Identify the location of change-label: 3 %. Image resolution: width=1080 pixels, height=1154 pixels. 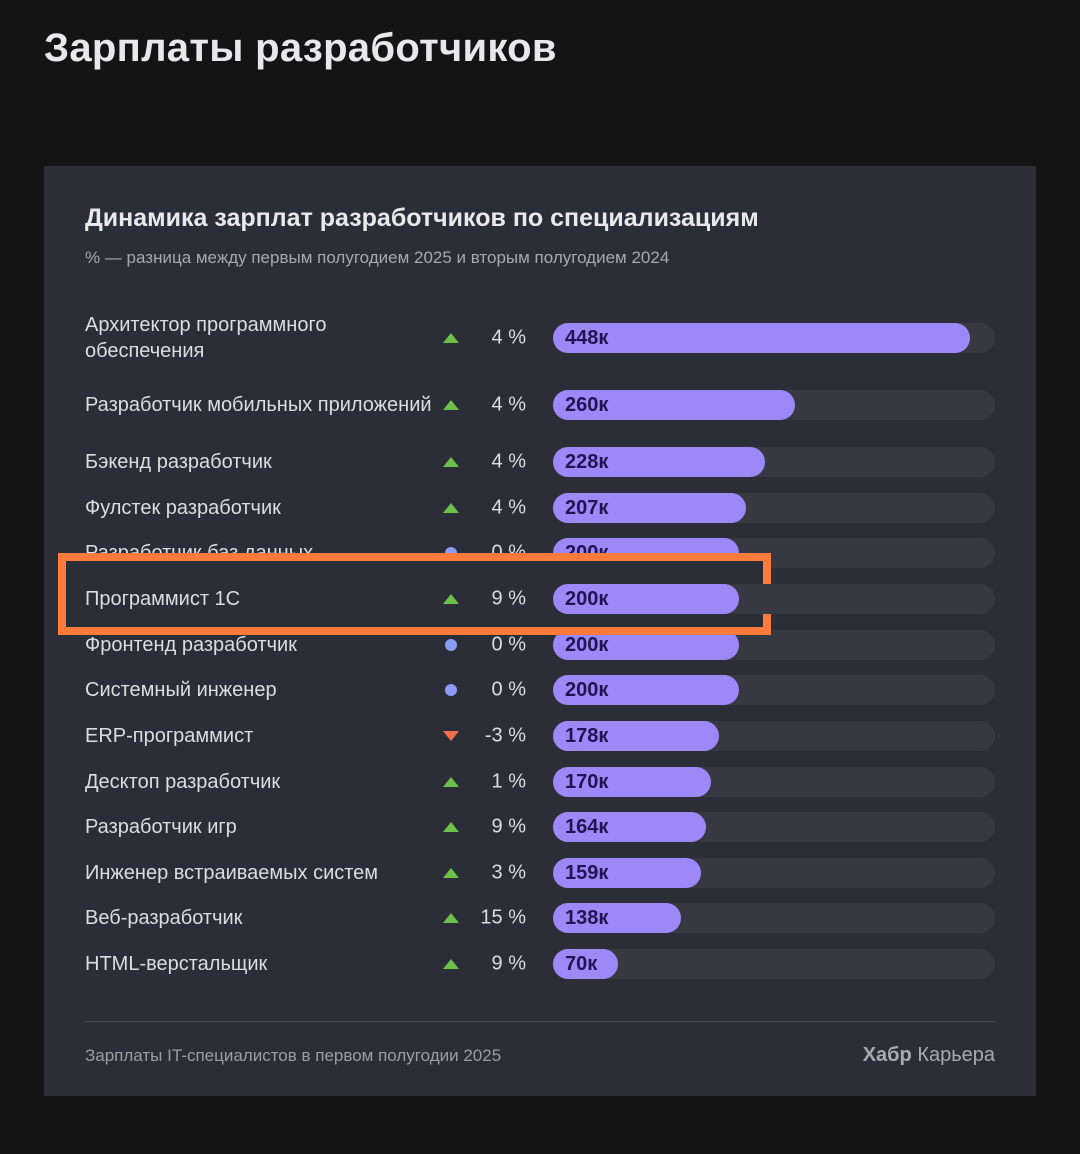
(508, 872).